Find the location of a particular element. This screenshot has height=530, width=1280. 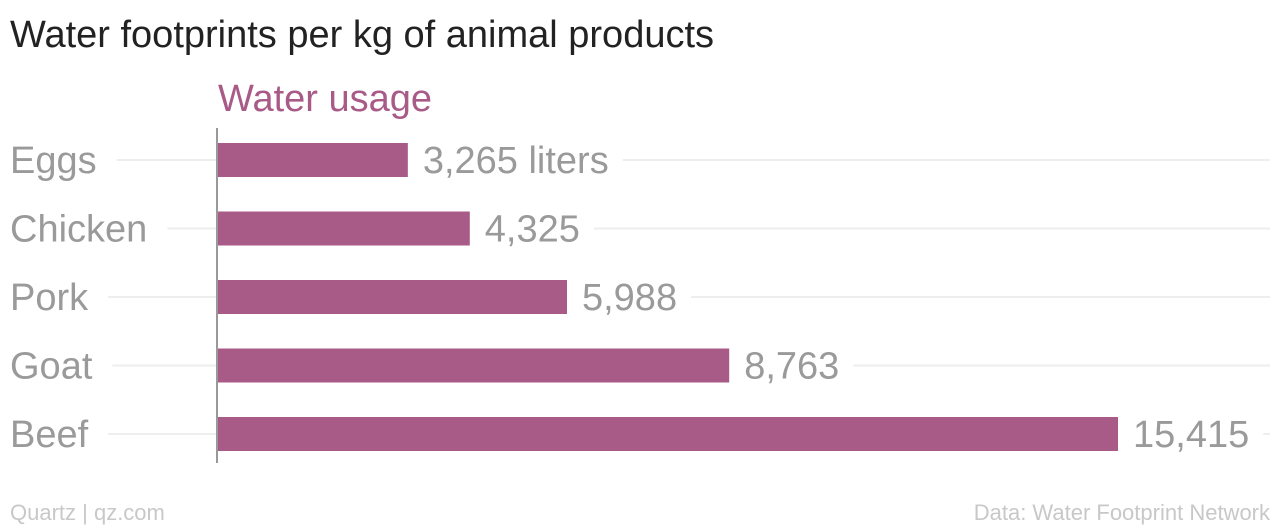

category-label: Eggs is located at coordinates (53, 161).